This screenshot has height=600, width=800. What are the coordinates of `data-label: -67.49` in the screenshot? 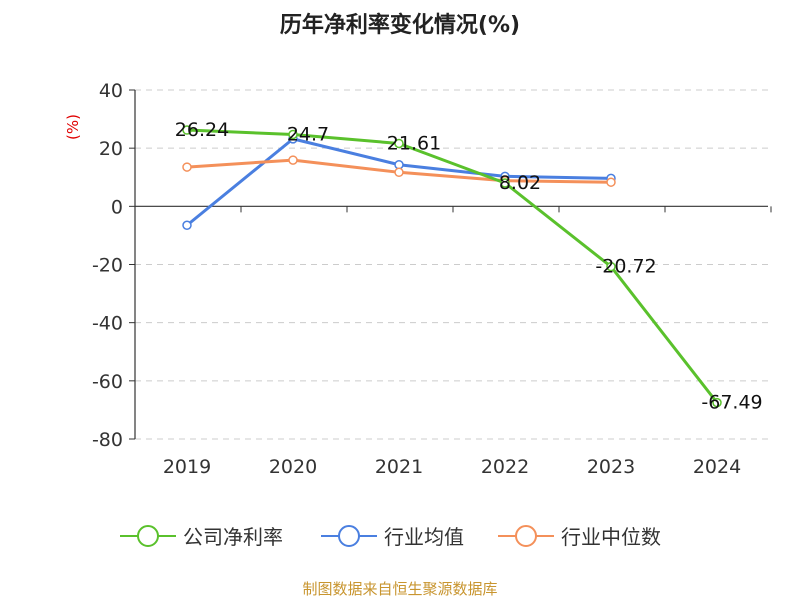 It's located at (731, 403).